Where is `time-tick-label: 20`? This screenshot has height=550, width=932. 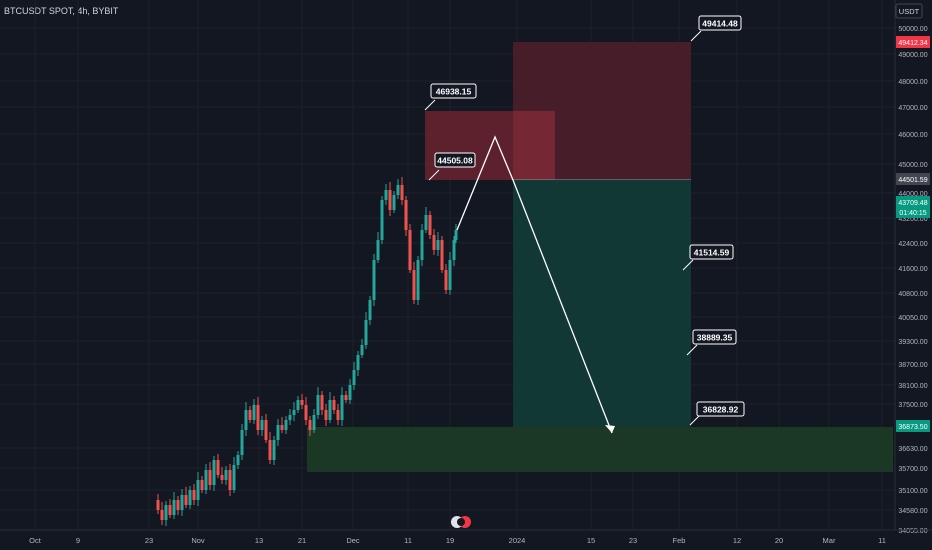 time-tick-label: 20 is located at coordinates (779, 540).